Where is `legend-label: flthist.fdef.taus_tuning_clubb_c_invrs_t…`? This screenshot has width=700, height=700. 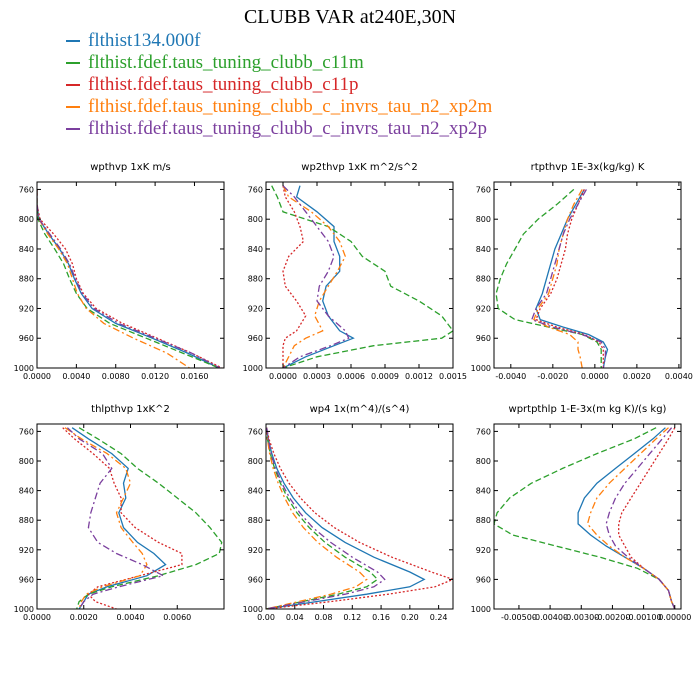
legend-label: flthist.fdef.taus_tuning_clubb_c_invrs_t… is located at coordinates (290, 106).